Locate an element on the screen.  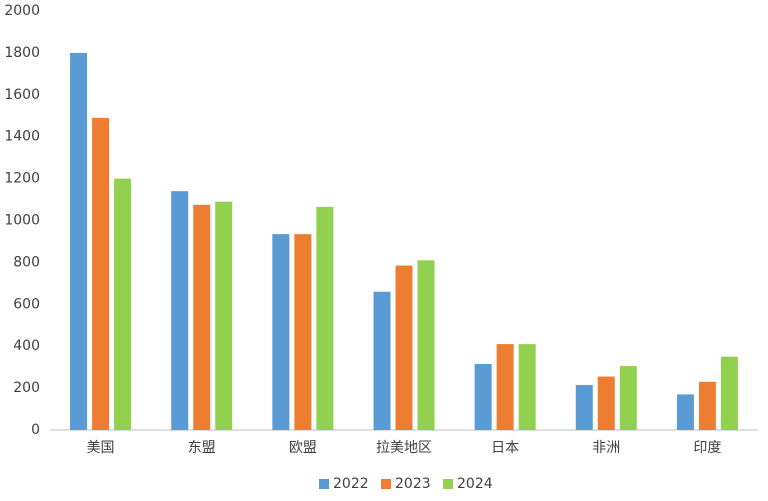
y-tick-label: 1000 is located at coordinates (22, 221).